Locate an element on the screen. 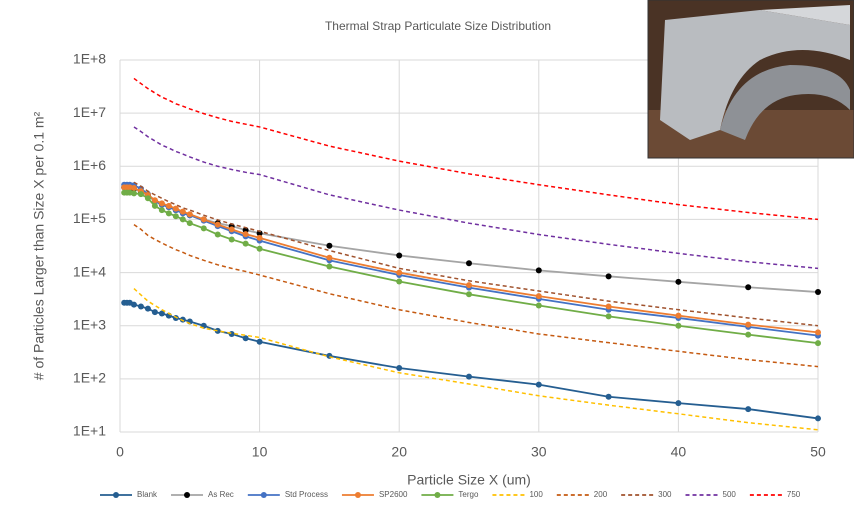 The height and width of the screenshot is (507, 854). legend-label: Blank is located at coordinates (147, 494).